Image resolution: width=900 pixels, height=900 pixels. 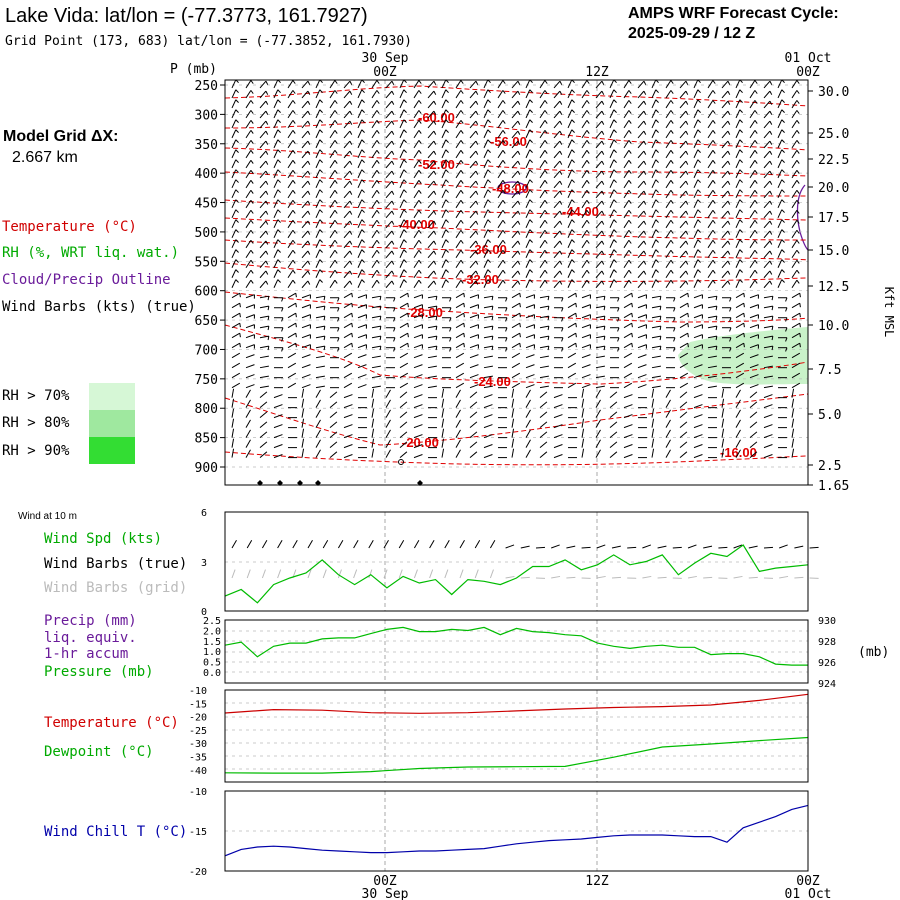 What do you see at coordinates (833, 160) in the screenshot?
I see `kft-tick-label: 22.5` at bounding box center [833, 160].